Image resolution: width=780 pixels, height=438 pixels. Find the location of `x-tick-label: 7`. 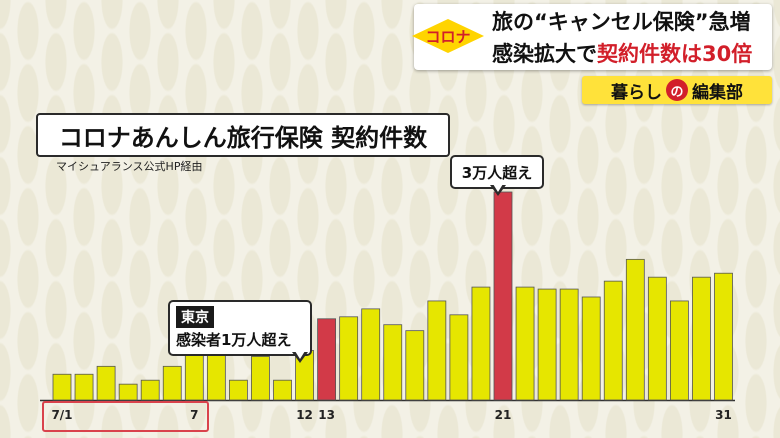

x-tick-label: 7 is located at coordinates (194, 415).